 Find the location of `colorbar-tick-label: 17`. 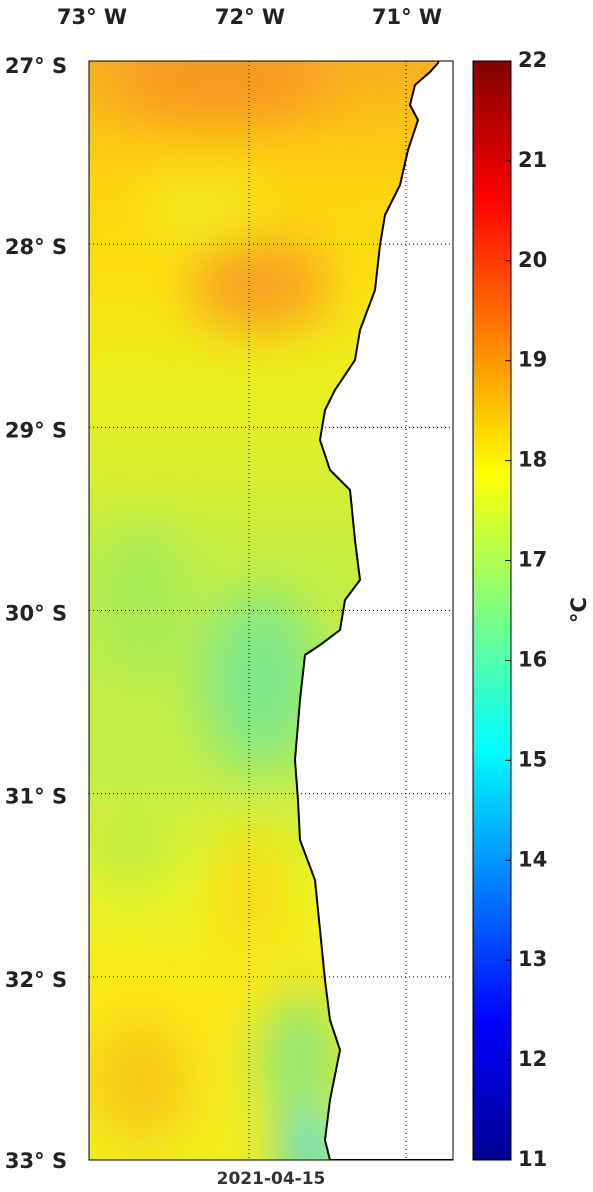

colorbar-tick-label: 17 is located at coordinates (532, 560).